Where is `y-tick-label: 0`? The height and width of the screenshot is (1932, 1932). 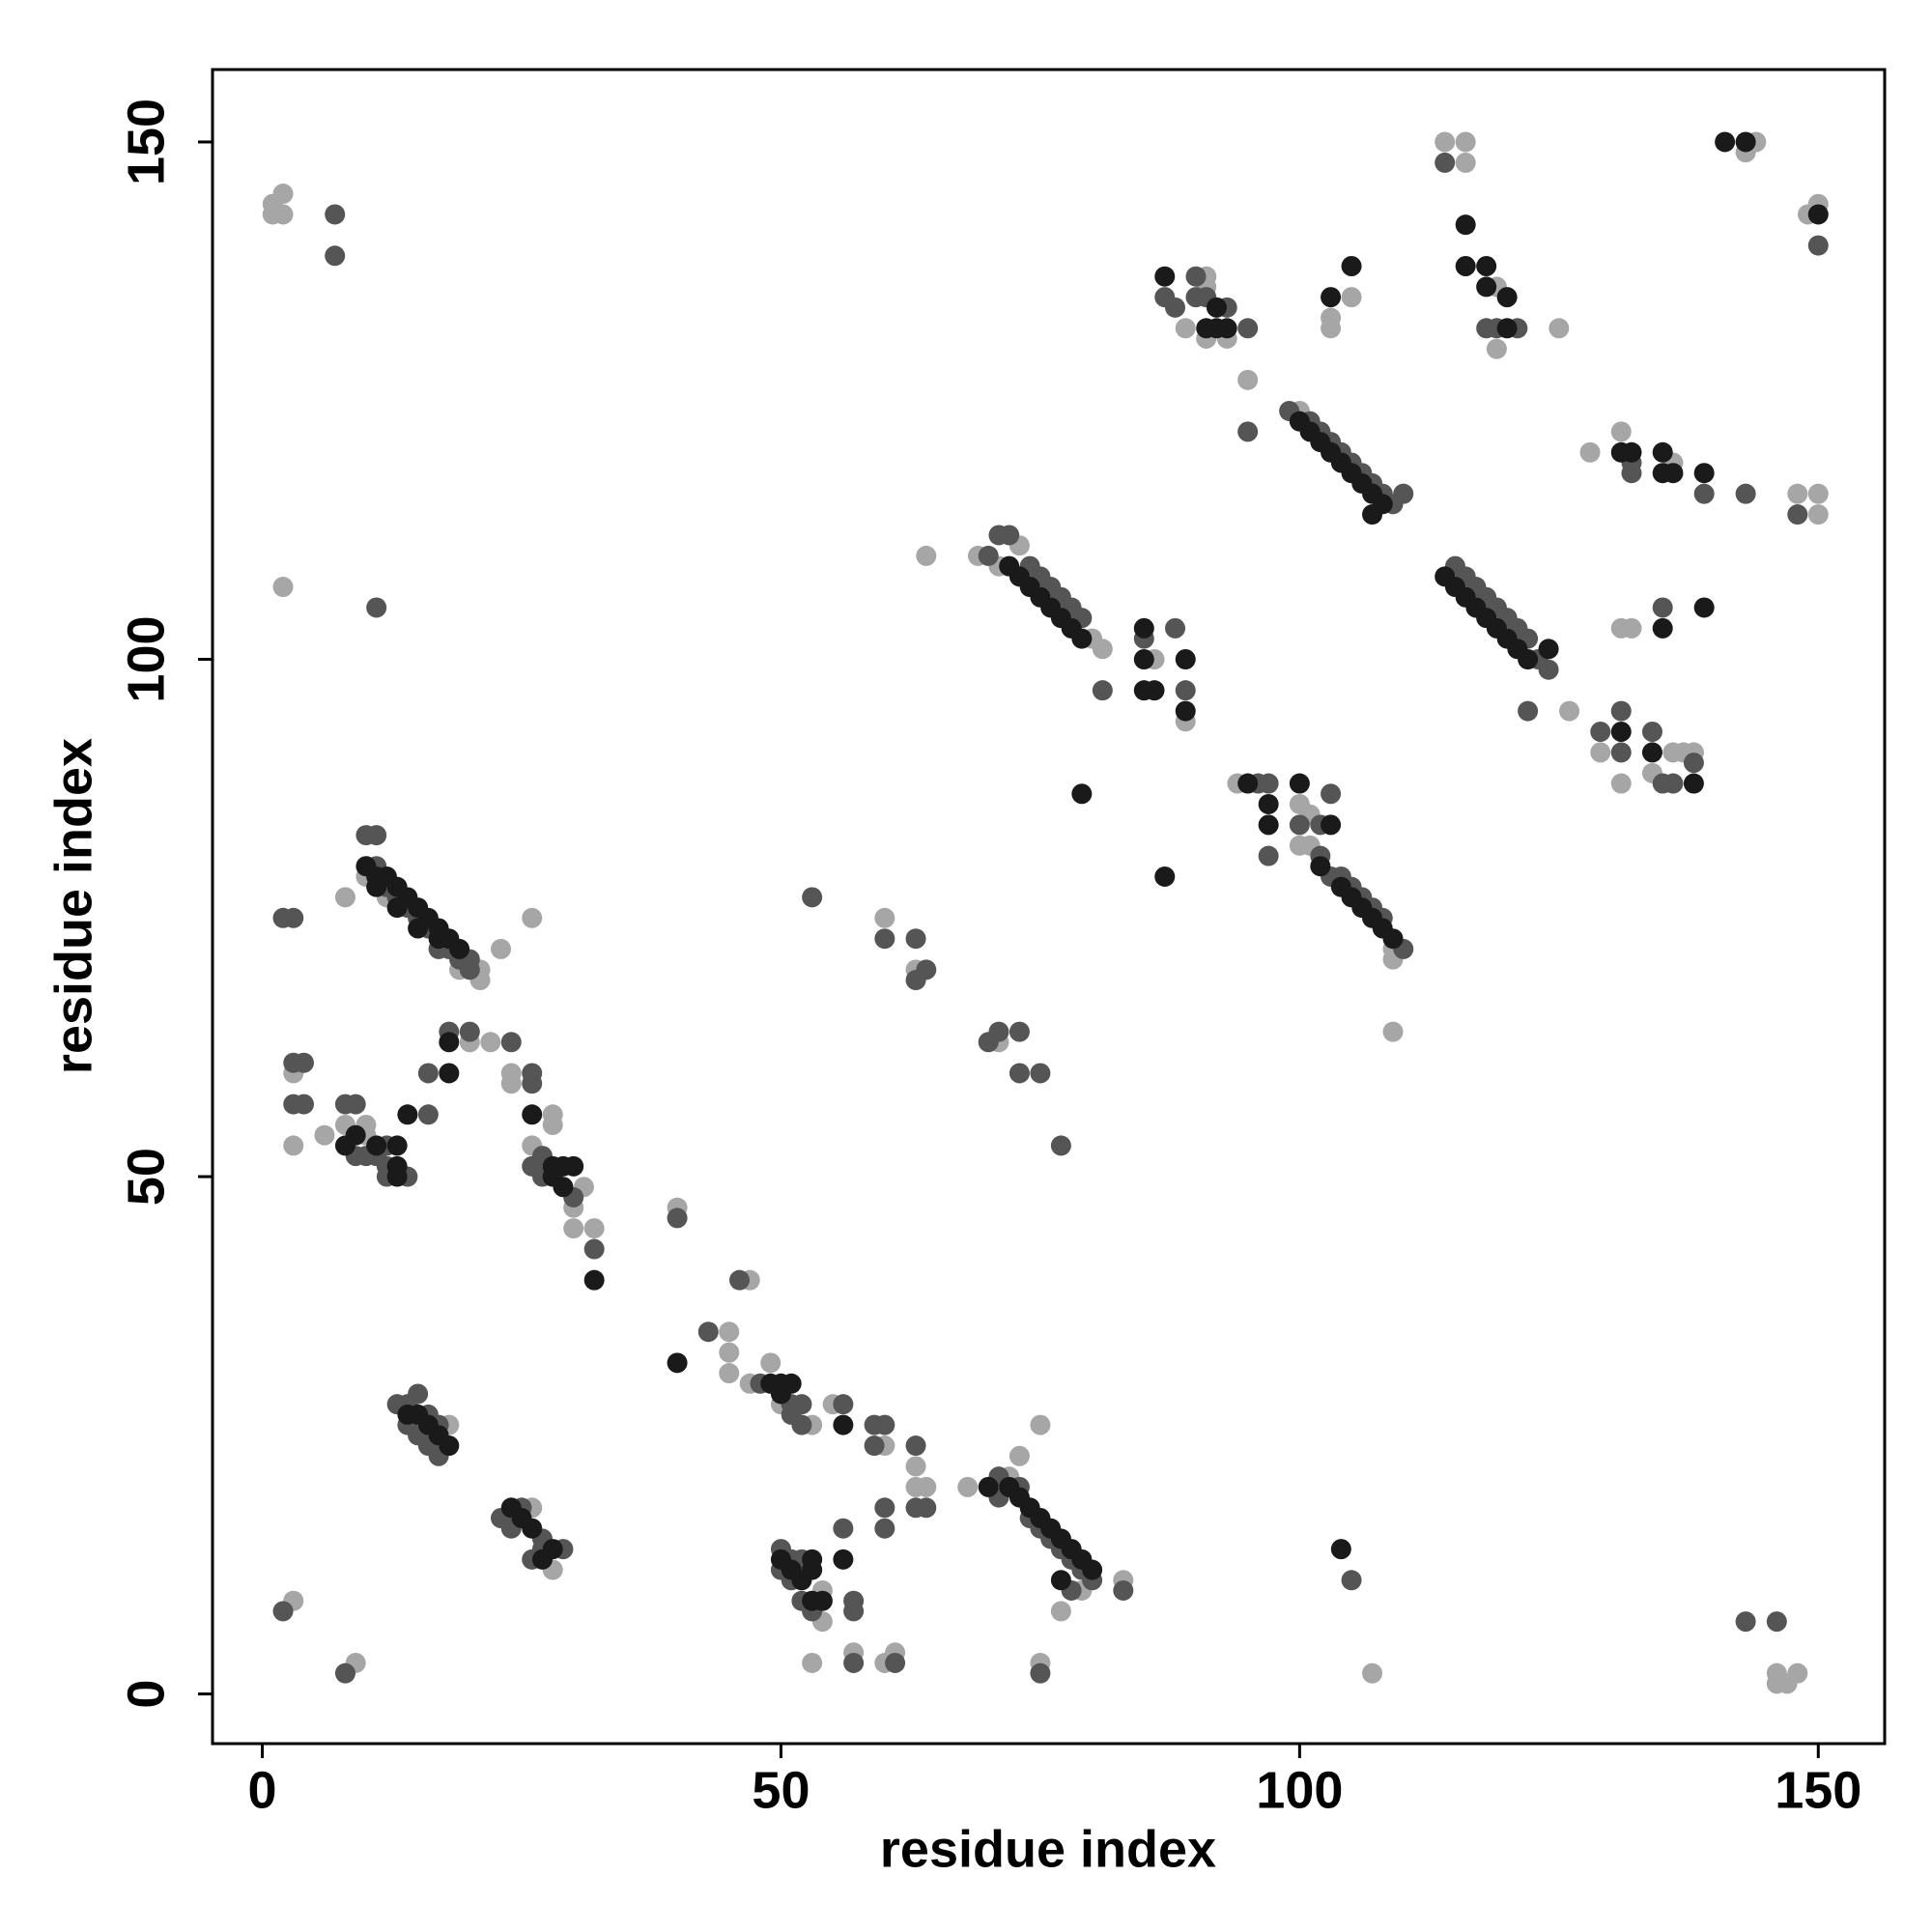 y-tick-label: 0 is located at coordinates (146, 1694).